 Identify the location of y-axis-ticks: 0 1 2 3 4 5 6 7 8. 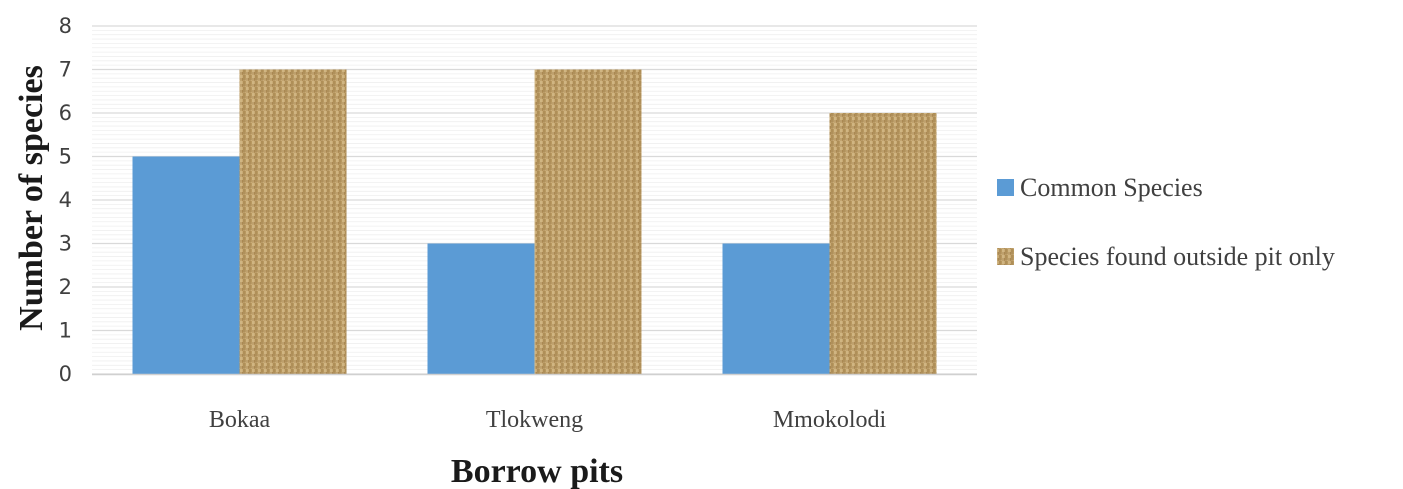
(65, 200).